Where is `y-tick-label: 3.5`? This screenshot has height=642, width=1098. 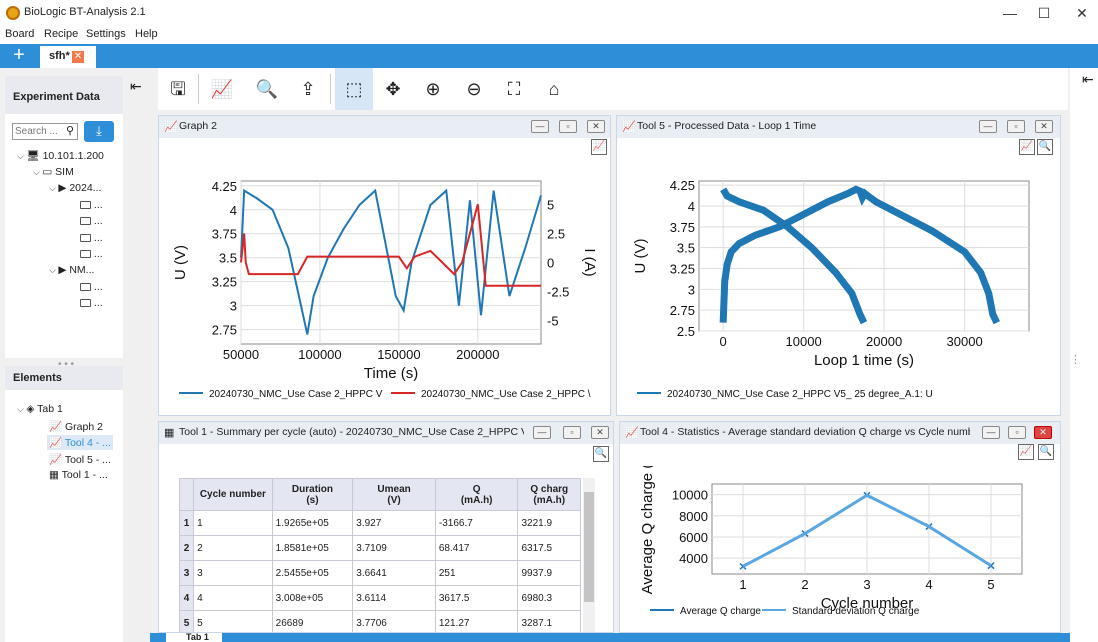 y-tick-label: 3.5 is located at coordinates (686, 248).